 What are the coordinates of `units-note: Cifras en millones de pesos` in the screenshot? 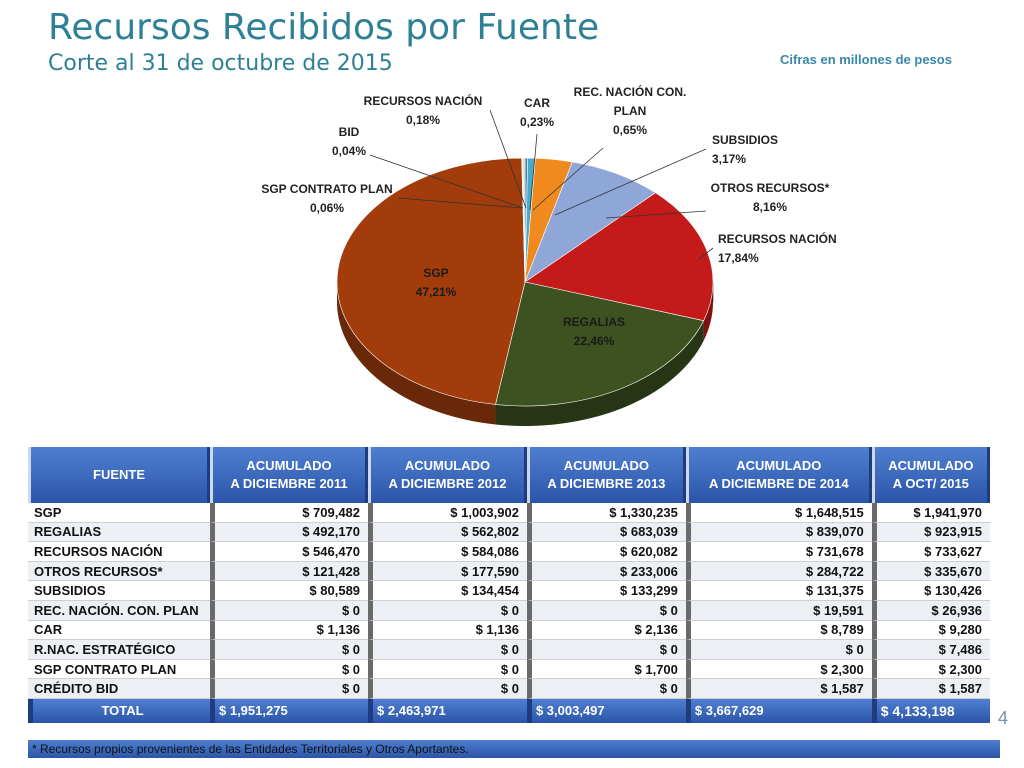 It's located at (866, 59).